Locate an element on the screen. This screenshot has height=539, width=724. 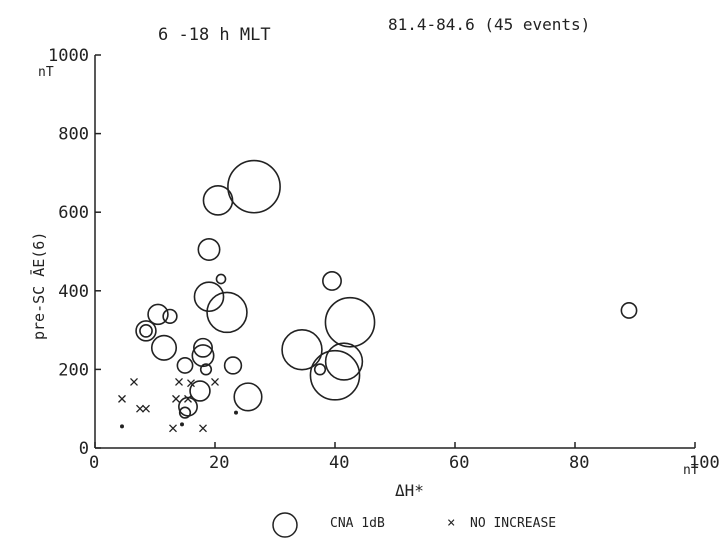
legend: CNA 1dB × NO INCREASE is located at coordinates (414, 525).